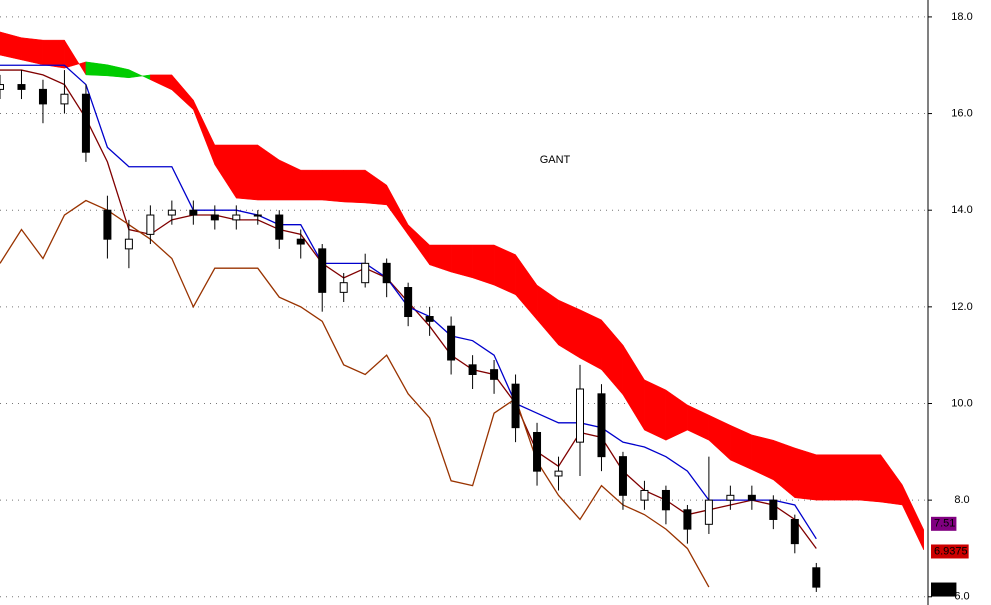 This screenshot has width=991, height=605. I want to click on price-tag-label: 6.15, so click(944, 589).